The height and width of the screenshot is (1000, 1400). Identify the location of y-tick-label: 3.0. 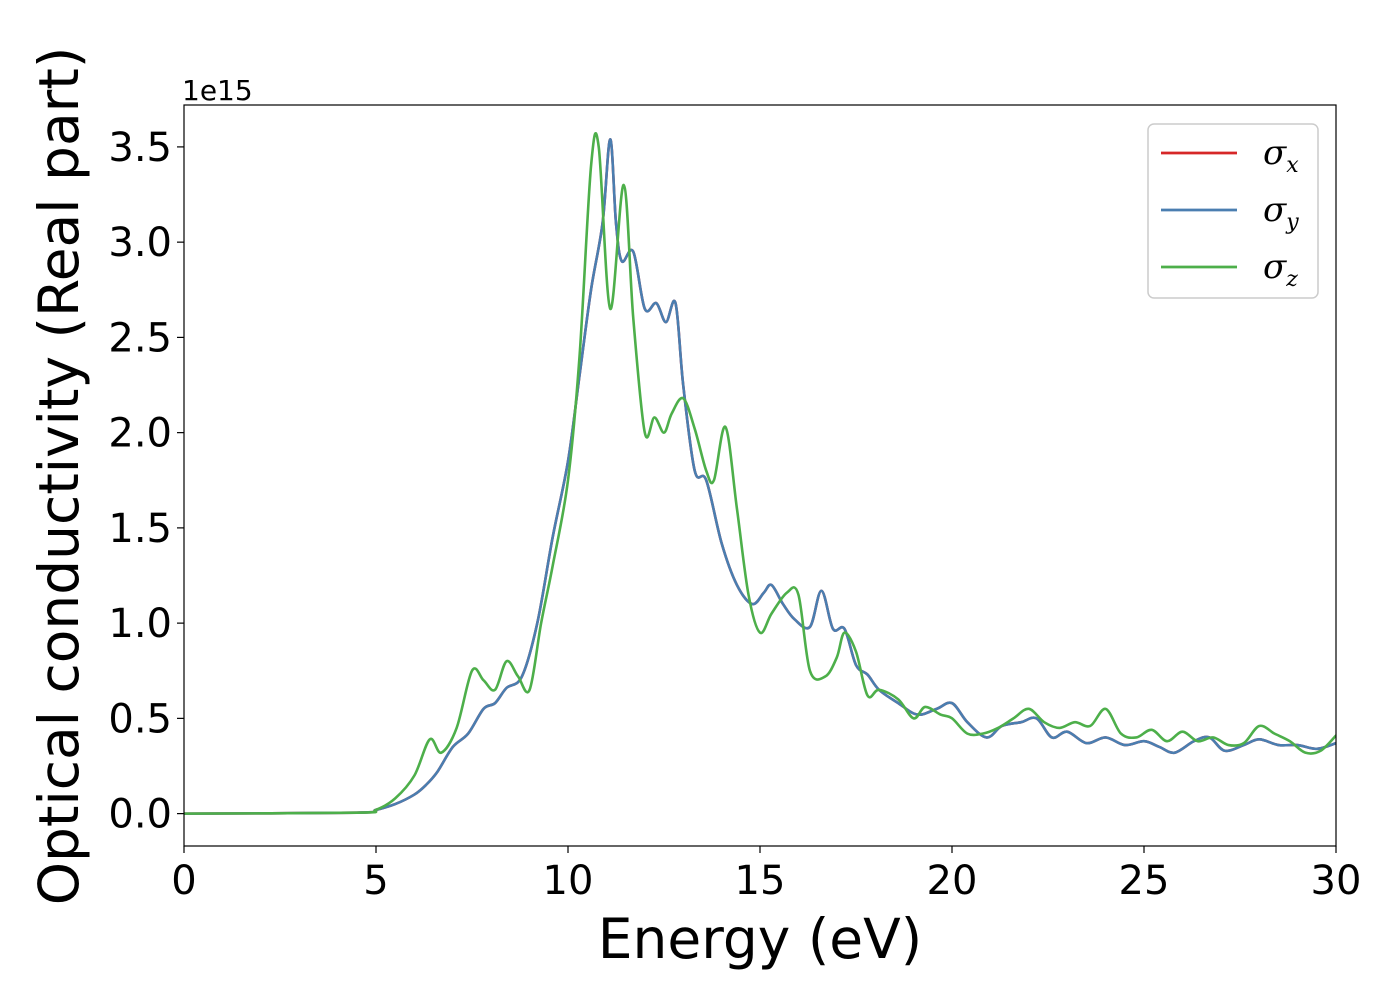
(140, 243).